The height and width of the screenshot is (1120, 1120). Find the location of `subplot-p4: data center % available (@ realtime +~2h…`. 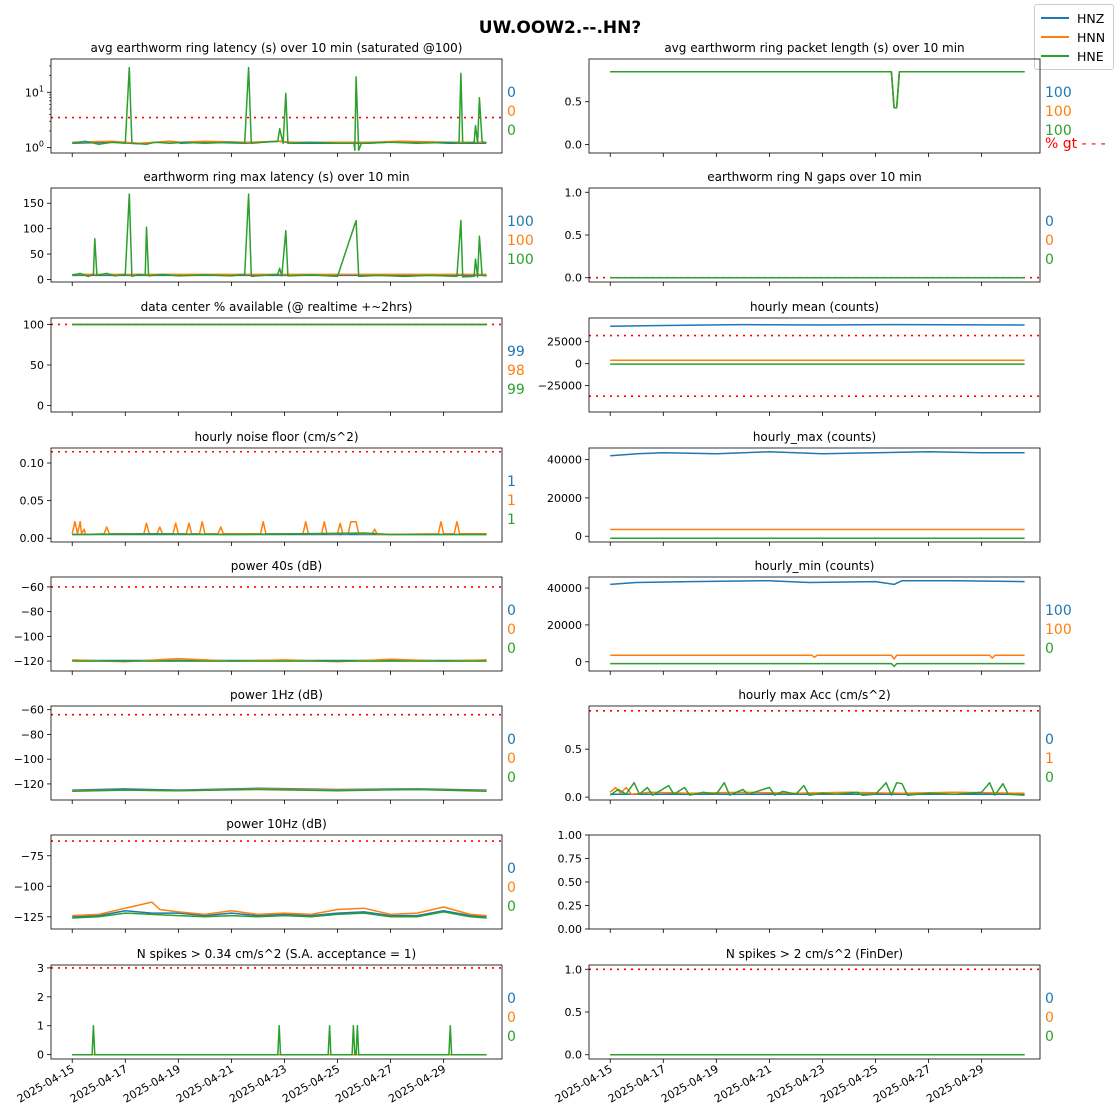

subplot-p4: data center % available (@ realtime +~2h… is located at coordinates (274, 358).